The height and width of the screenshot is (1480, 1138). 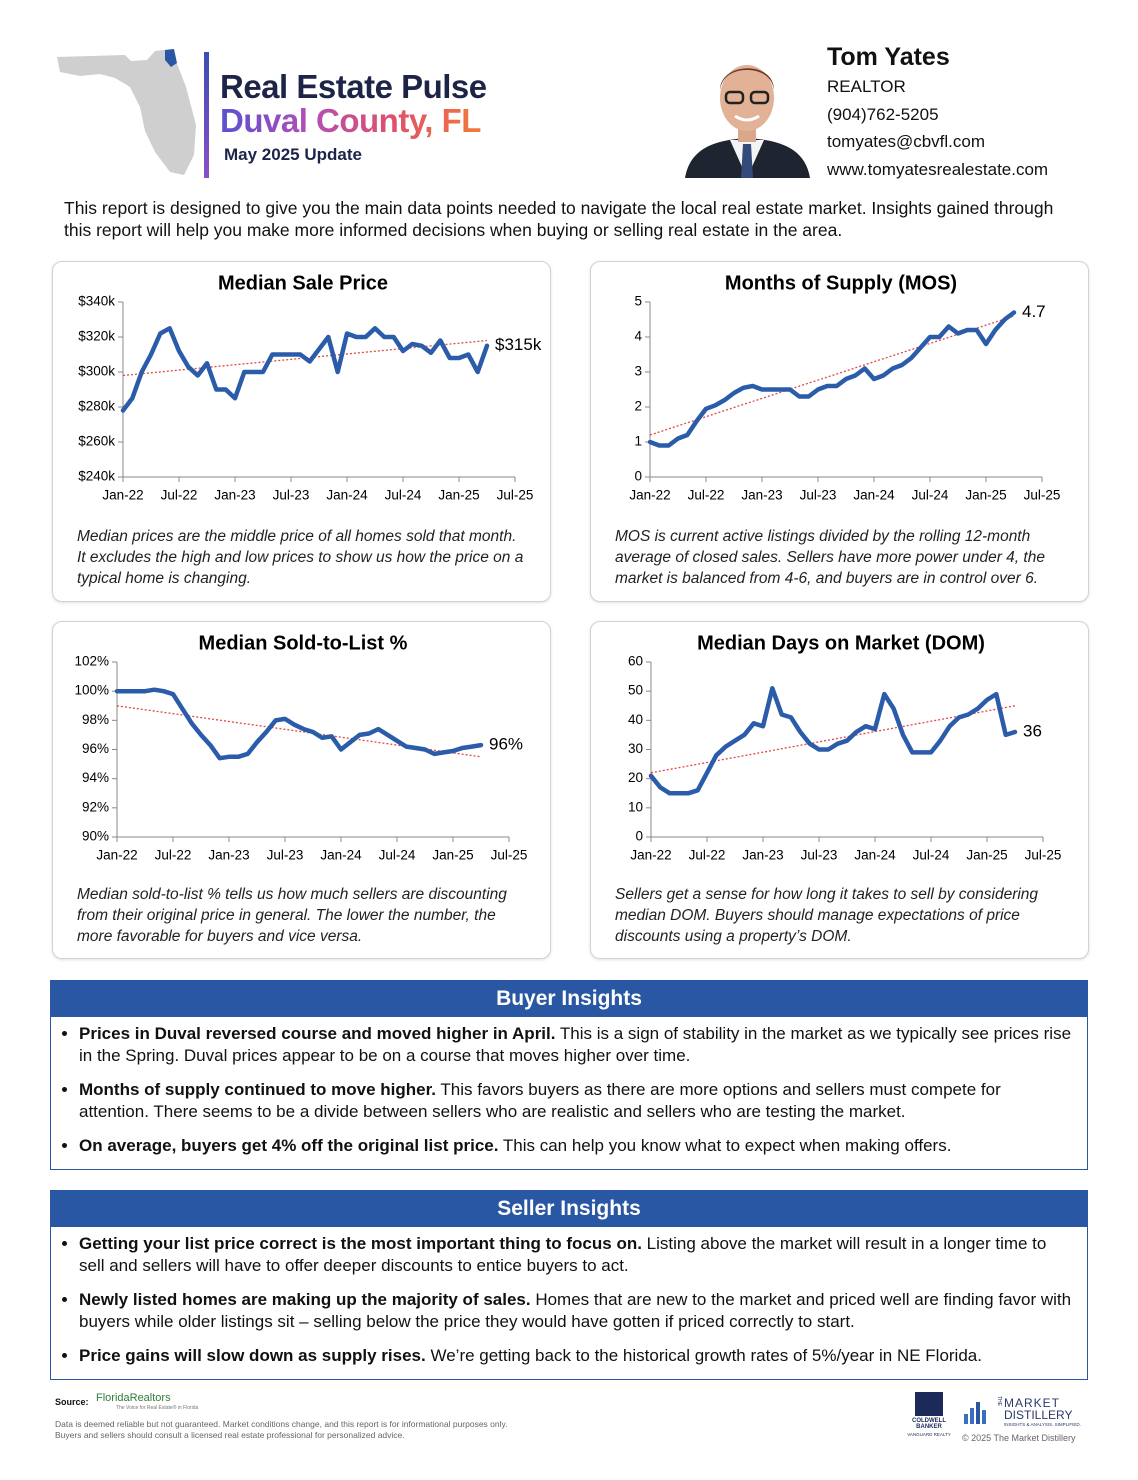 What do you see at coordinates (350, 120) in the screenshot?
I see `report-subtitle: Duval County, FL` at bounding box center [350, 120].